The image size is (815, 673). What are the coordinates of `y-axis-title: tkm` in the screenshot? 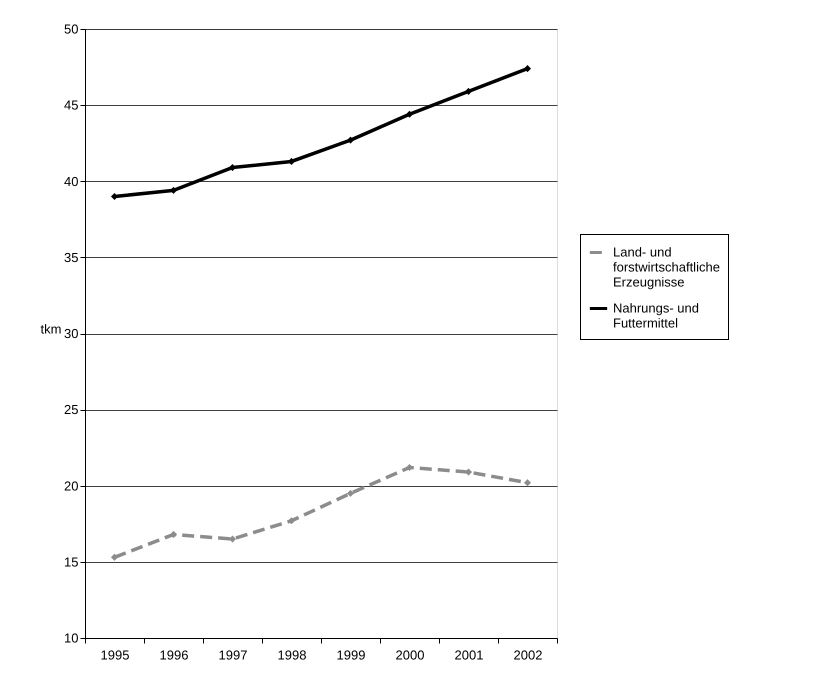 It's located at (51, 329).